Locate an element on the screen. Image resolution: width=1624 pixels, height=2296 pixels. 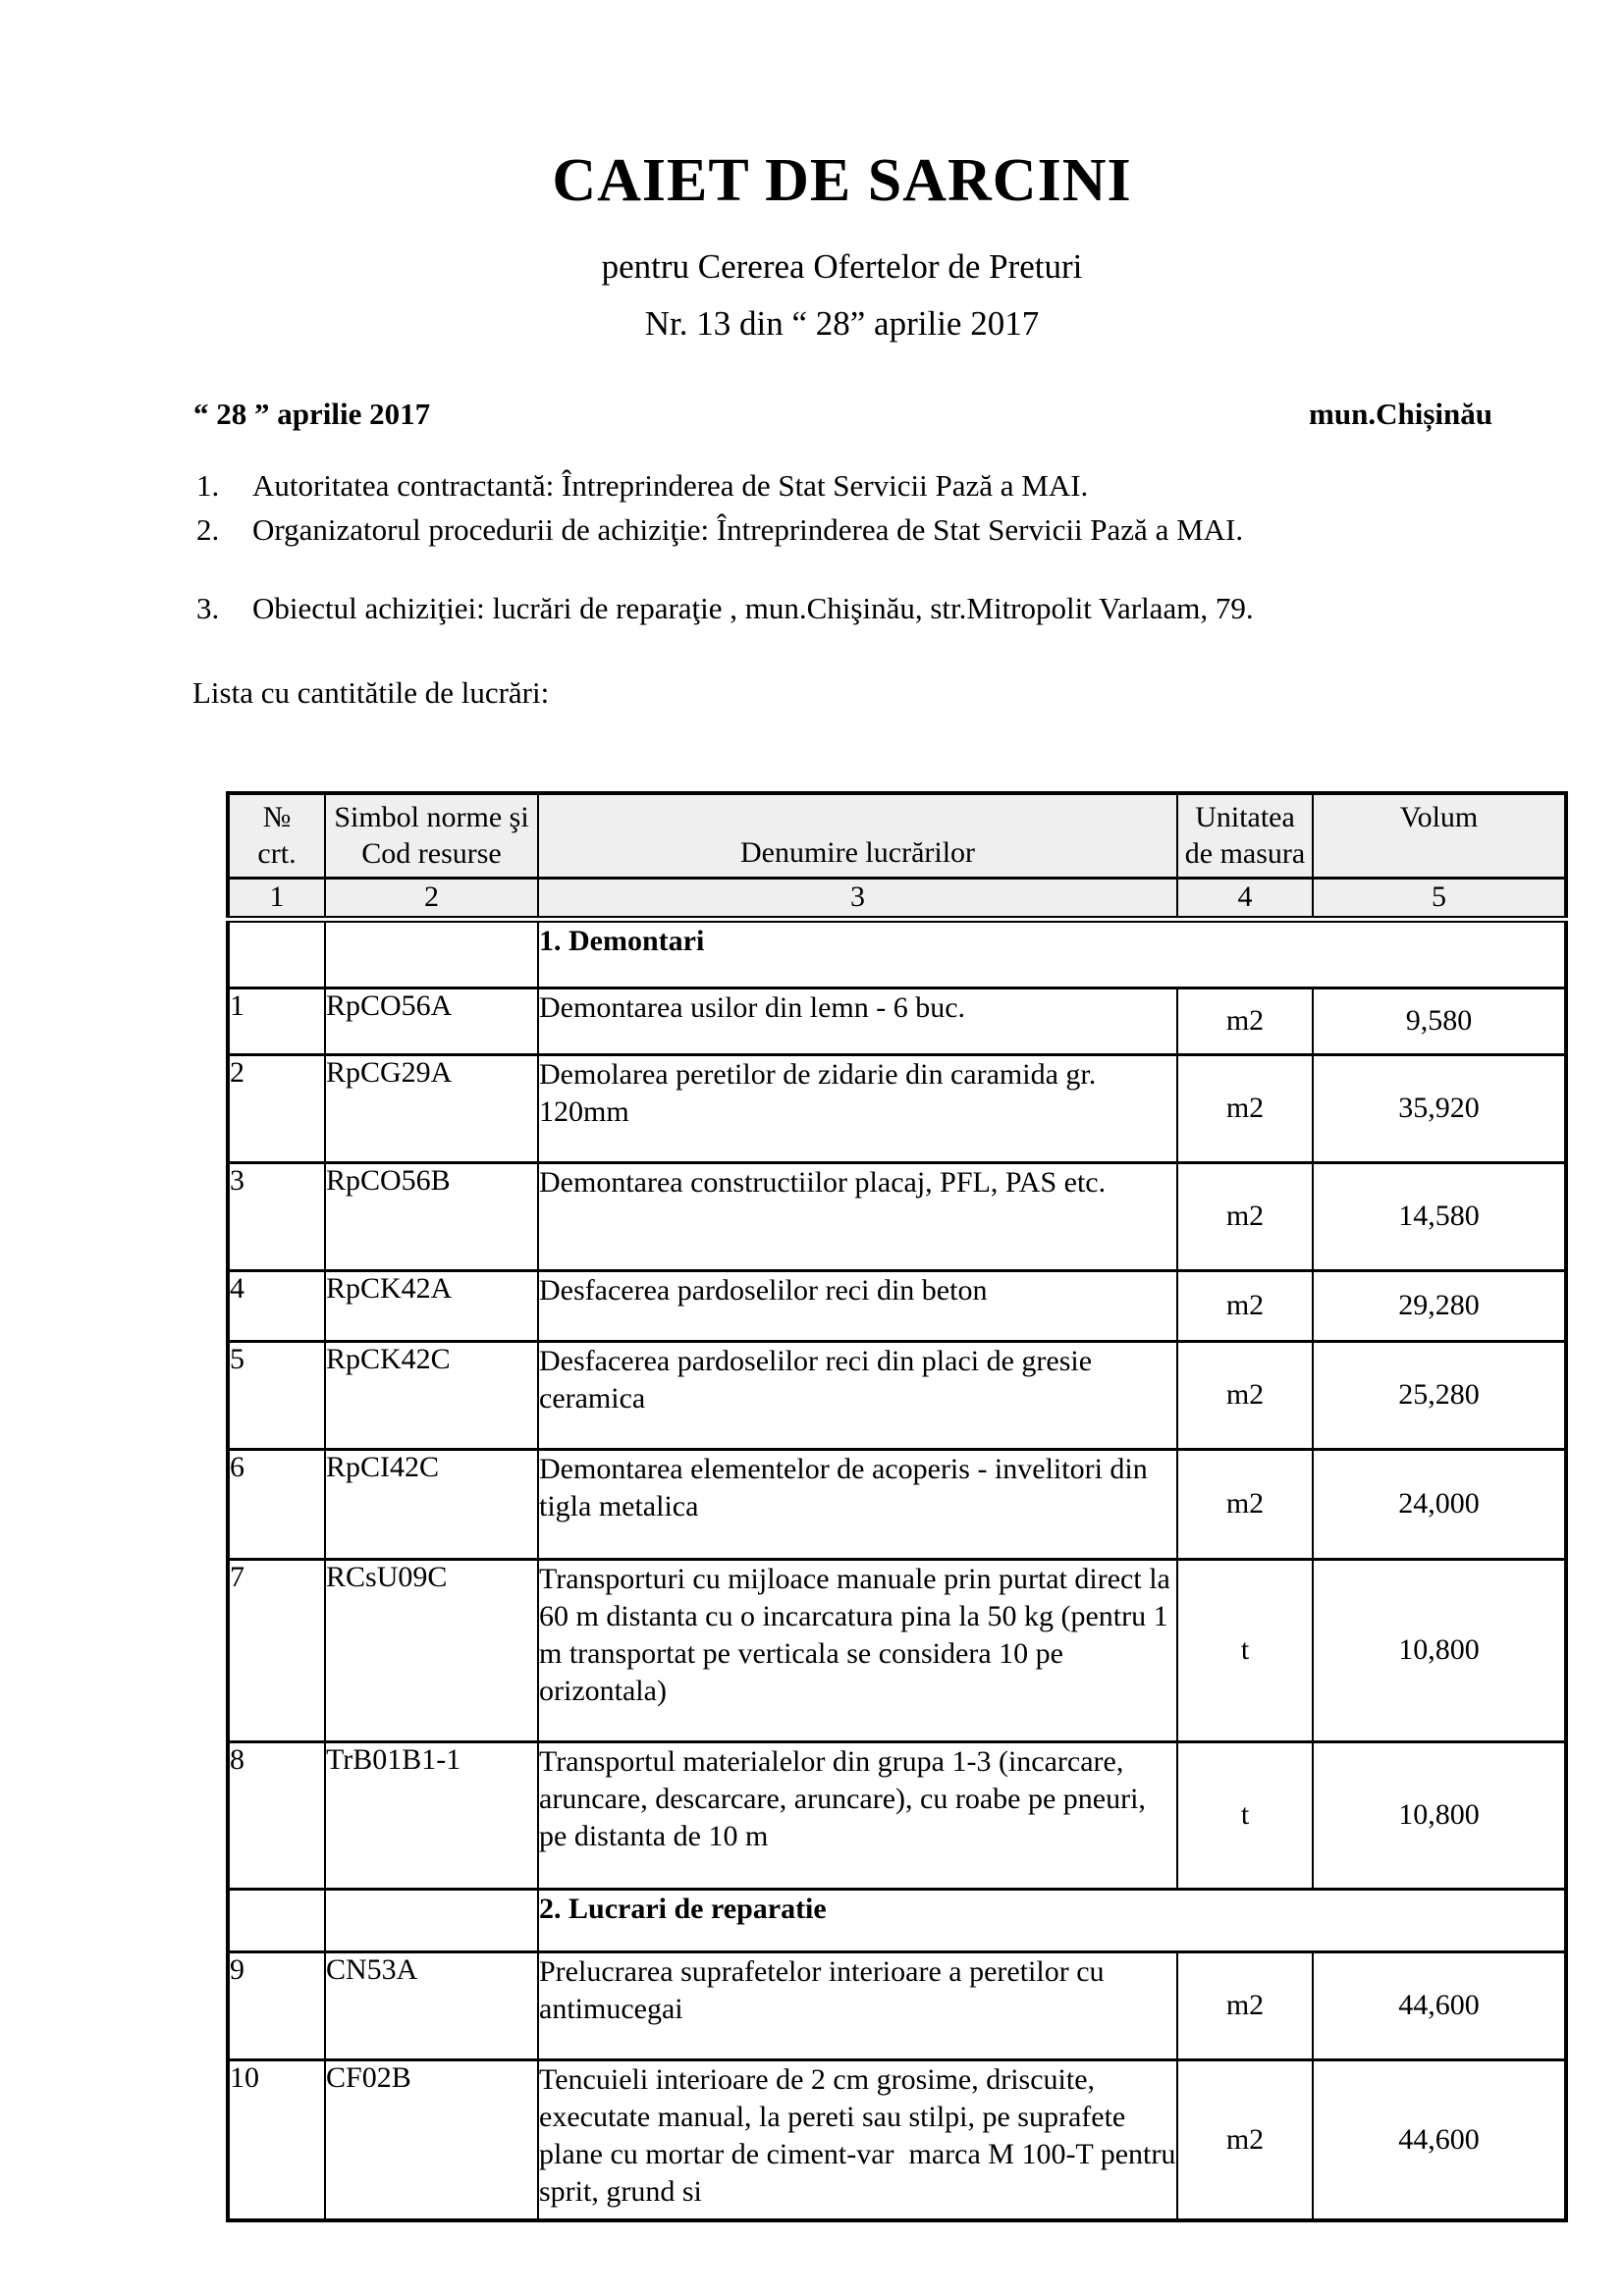
date-city-row: “ 28 ” aprilie 2017 mun.Chișinău is located at coordinates (842, 414).